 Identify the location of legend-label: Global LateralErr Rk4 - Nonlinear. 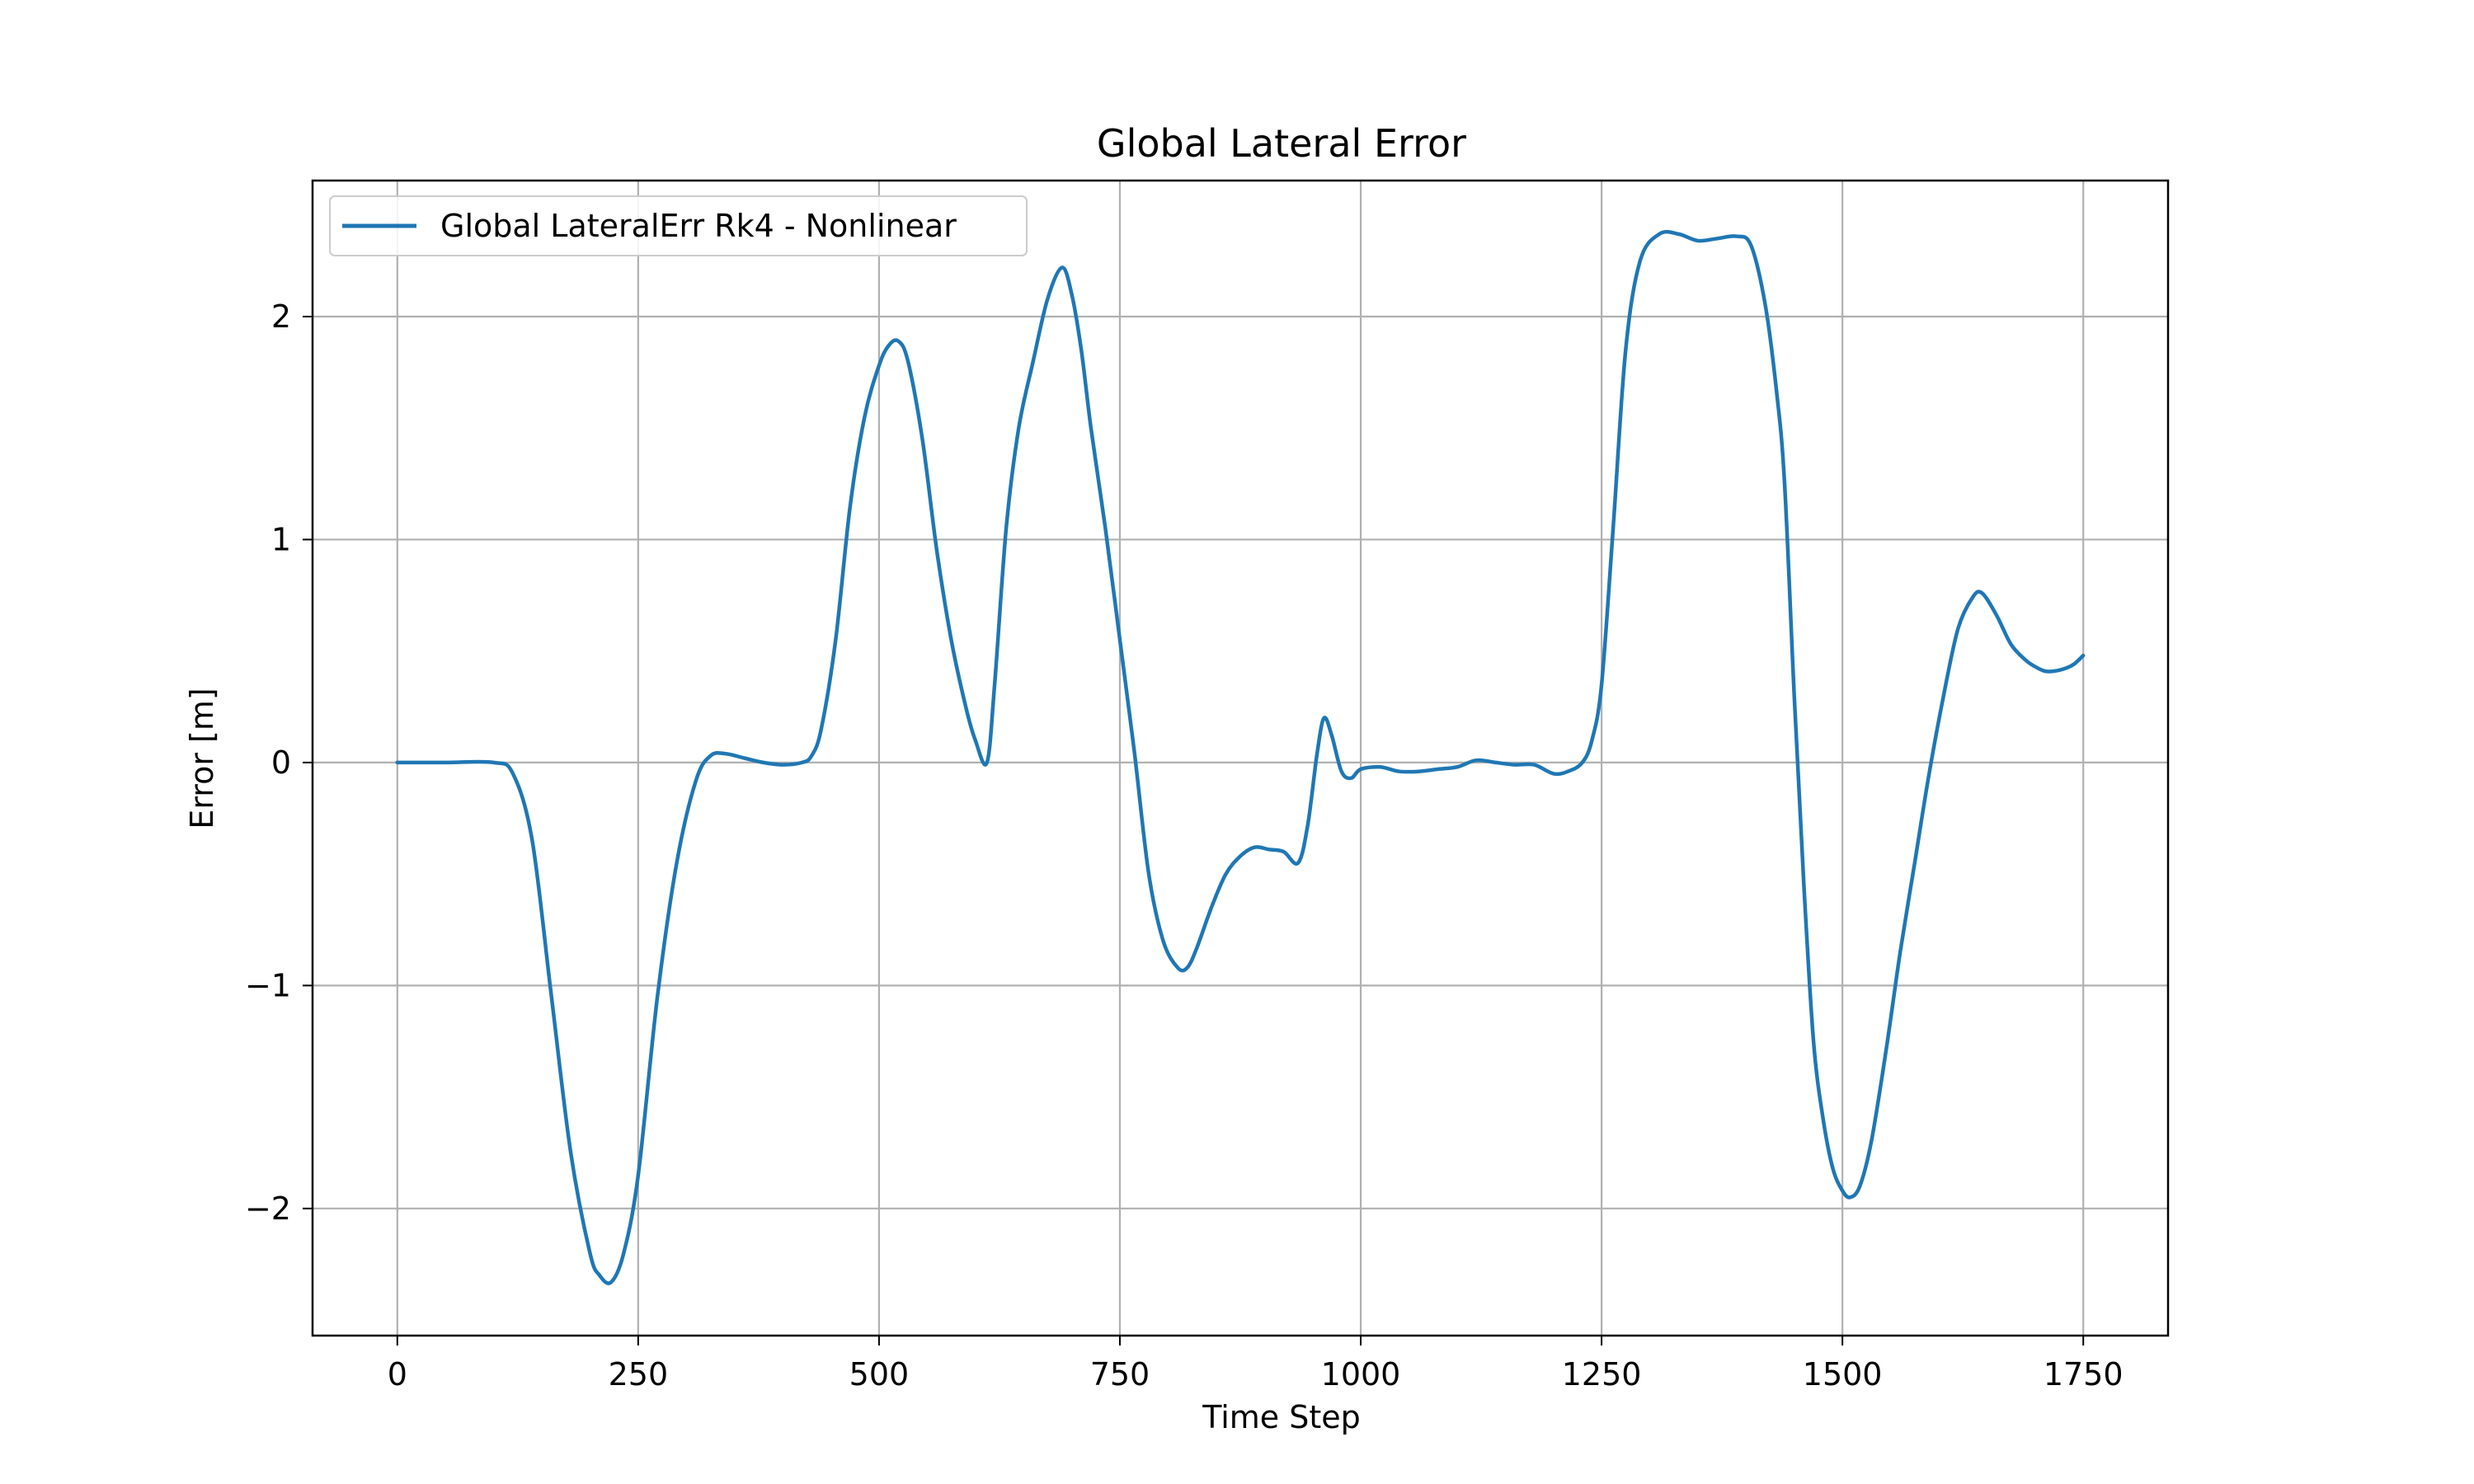
(698, 226).